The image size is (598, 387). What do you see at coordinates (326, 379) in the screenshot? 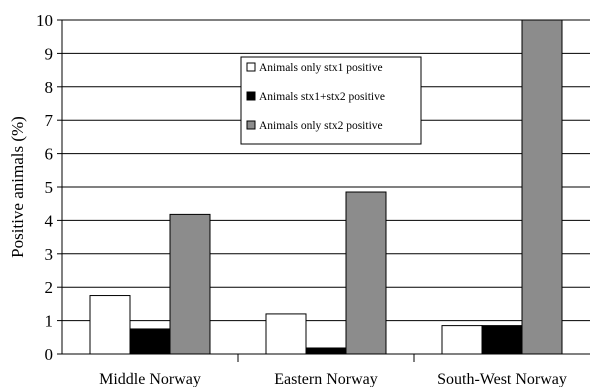
I see `category-label: Eastern Norway` at bounding box center [326, 379].